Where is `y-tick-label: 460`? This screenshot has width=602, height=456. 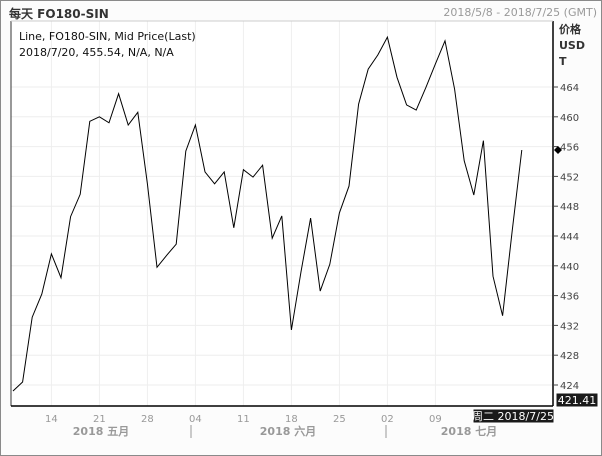
y-tick-label: 460 is located at coordinates (569, 118).